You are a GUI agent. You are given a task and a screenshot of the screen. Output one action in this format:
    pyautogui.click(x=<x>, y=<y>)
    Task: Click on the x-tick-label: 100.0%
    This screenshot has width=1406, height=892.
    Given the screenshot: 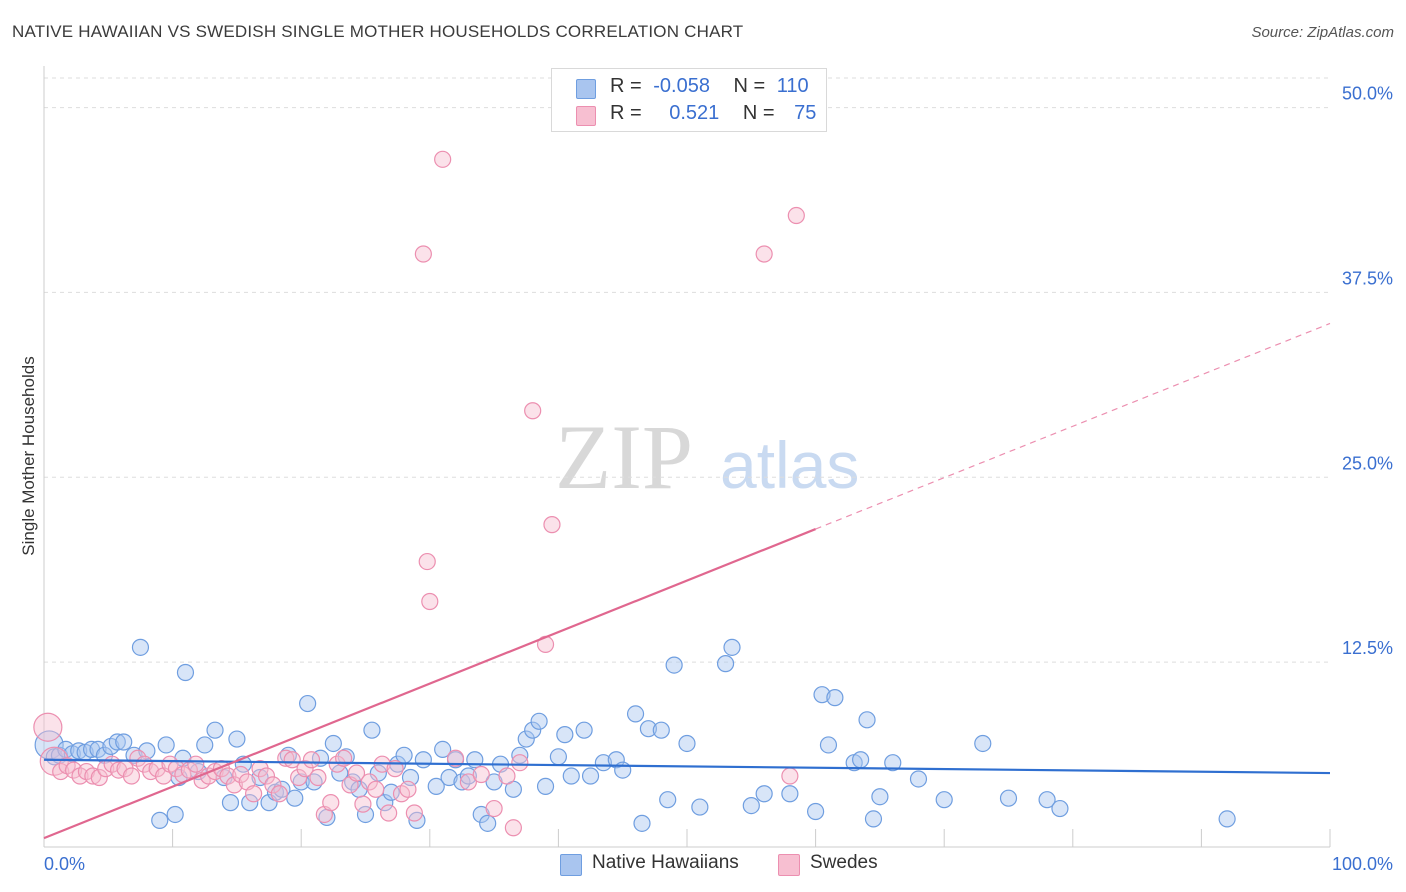 What is the action you would take?
    pyautogui.click(x=1362, y=864)
    